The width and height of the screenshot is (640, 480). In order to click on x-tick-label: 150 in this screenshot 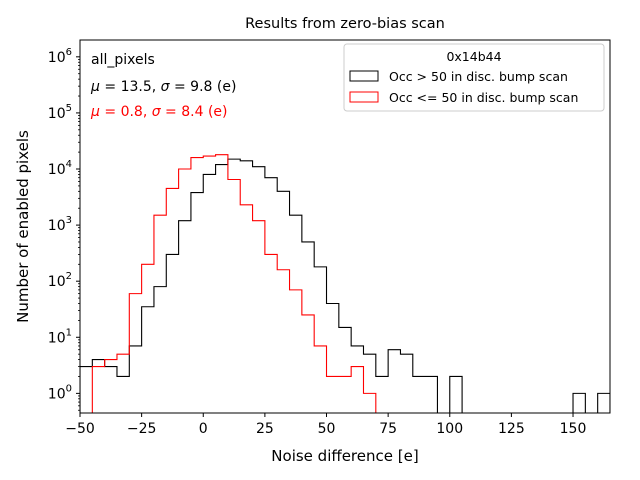, I will do `click(573, 429)`.